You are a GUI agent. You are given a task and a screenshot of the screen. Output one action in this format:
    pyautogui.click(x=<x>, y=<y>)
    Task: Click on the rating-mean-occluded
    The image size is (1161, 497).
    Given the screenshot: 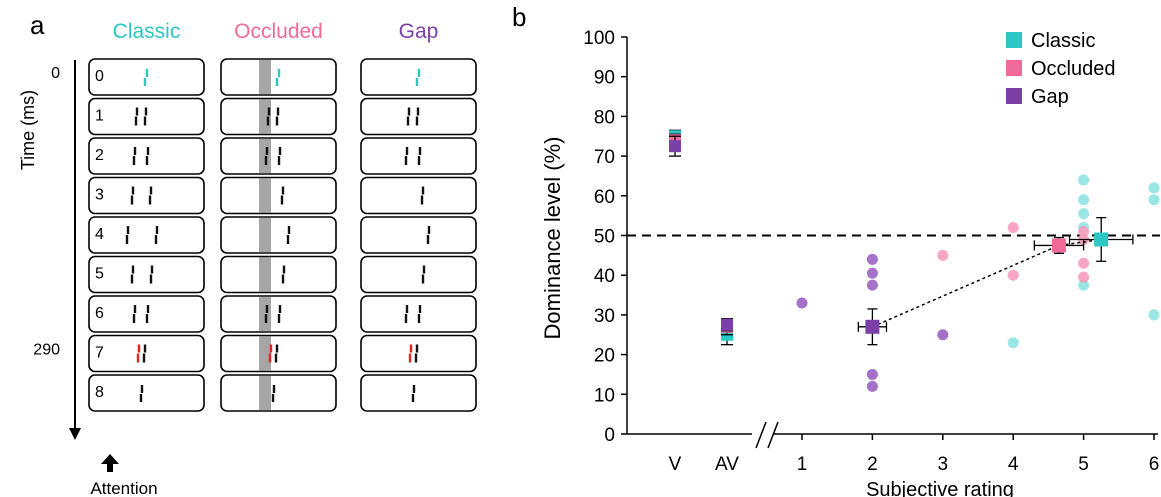 What is the action you would take?
    pyautogui.click(x=1059, y=245)
    